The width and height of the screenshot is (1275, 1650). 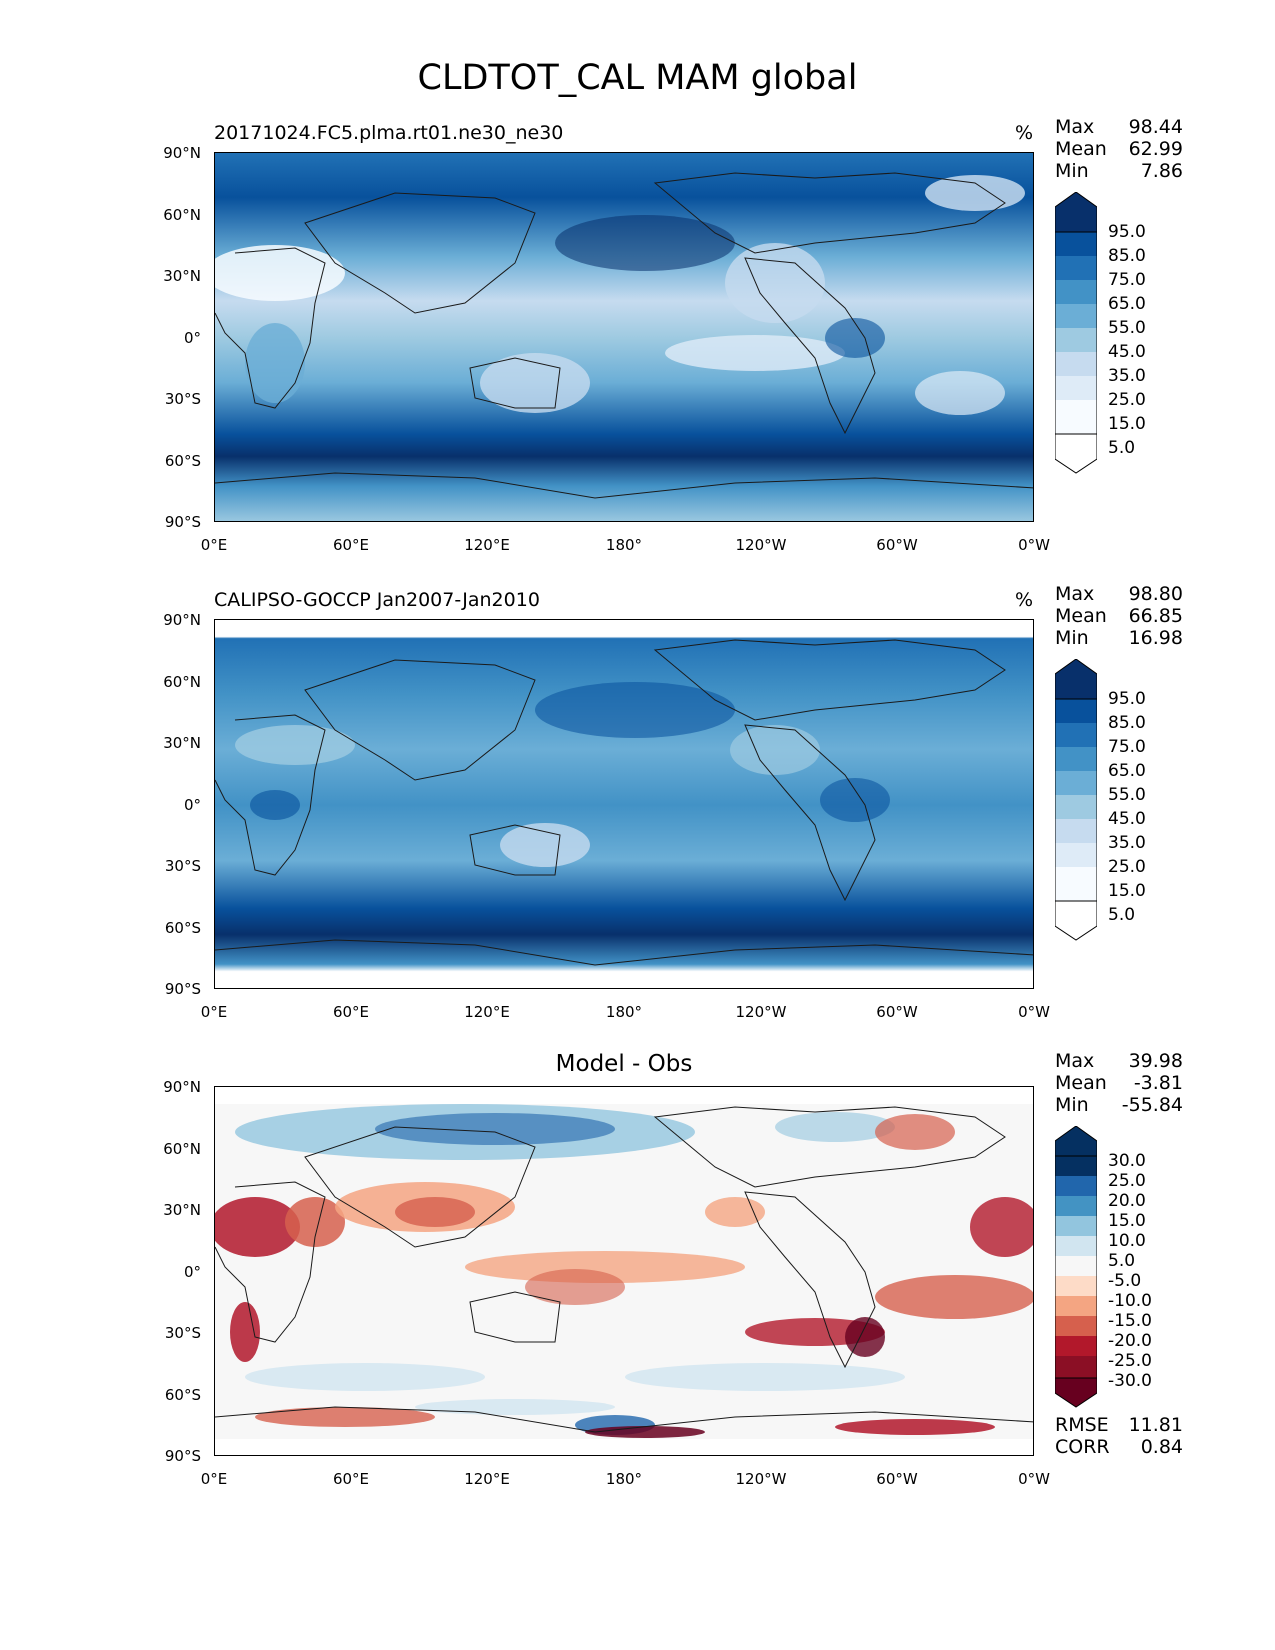 What do you see at coordinates (182, 682) in the screenshot?
I see `lat-label: 60°N` at bounding box center [182, 682].